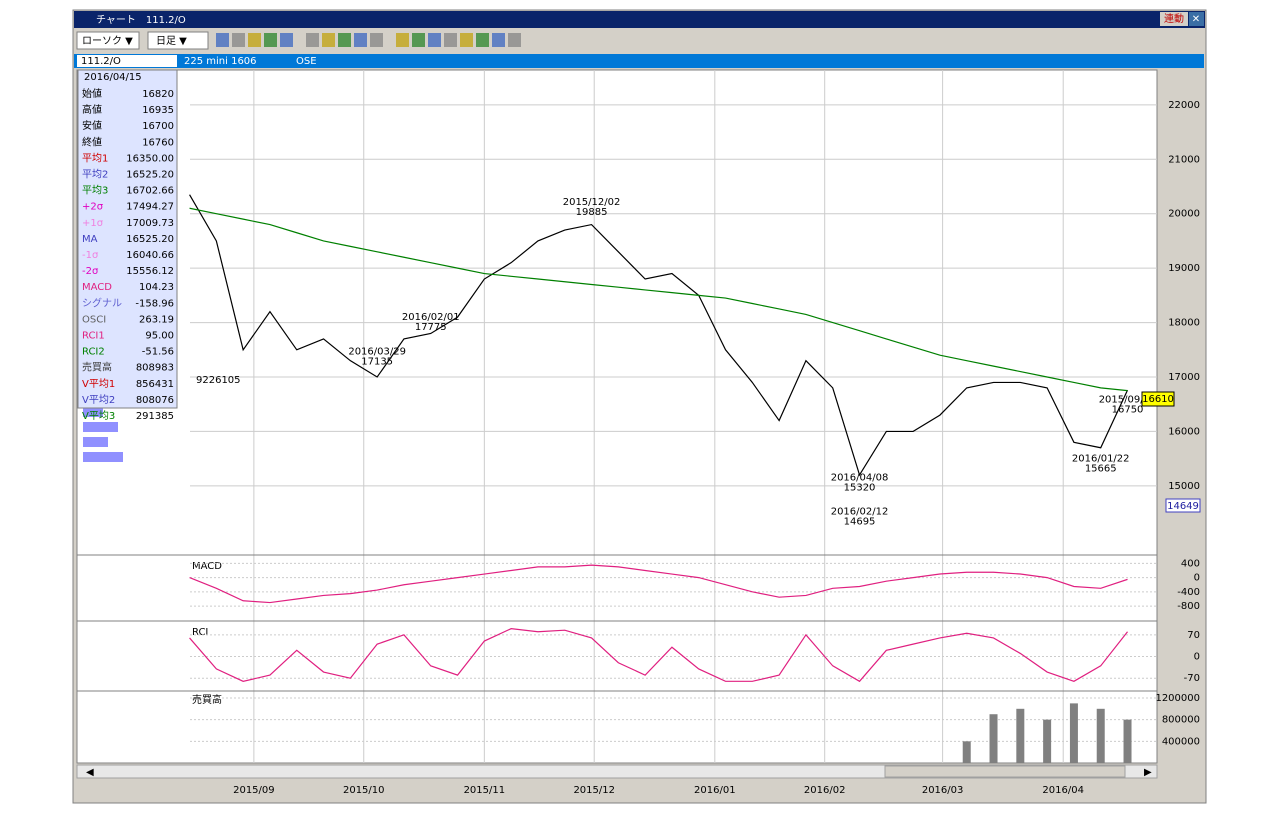 This screenshot has width=1280, height=815. I want to click on y-tick-label: 20000, so click(1184, 214).